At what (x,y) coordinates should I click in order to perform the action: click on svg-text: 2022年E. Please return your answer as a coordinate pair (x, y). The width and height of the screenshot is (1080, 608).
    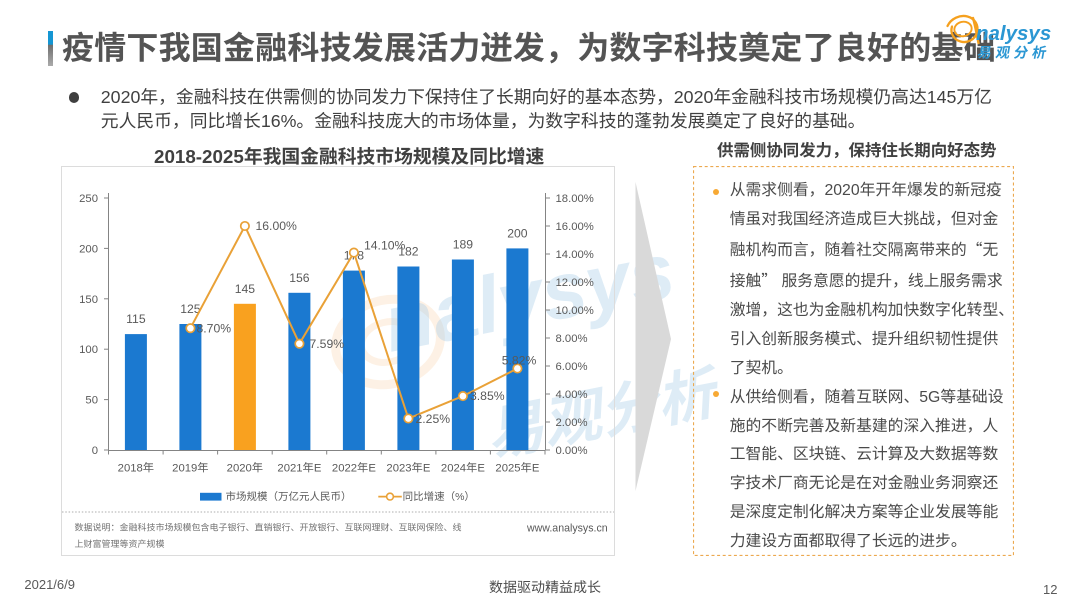
    Looking at the image, I should click on (354, 468).